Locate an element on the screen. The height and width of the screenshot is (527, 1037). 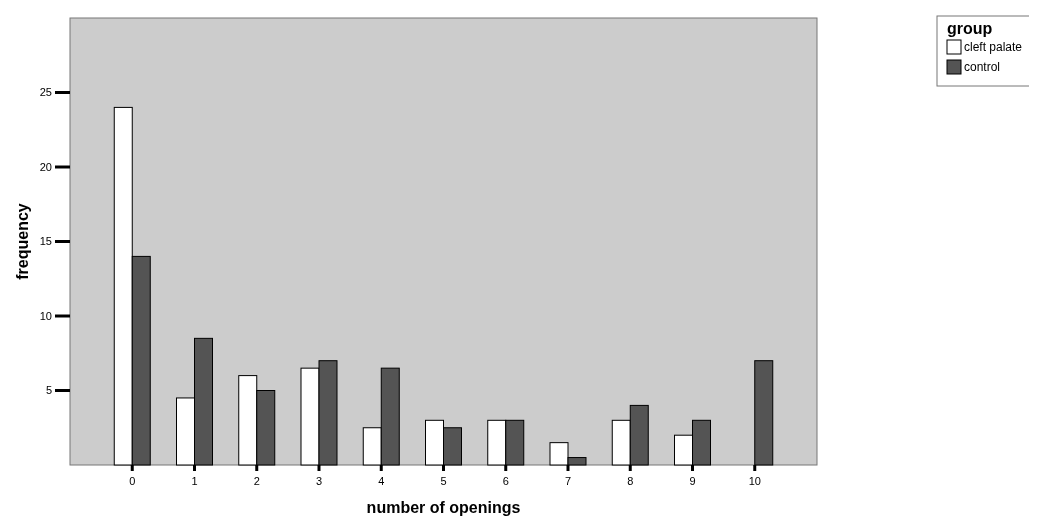
legend-title: group is located at coordinates (970, 28).